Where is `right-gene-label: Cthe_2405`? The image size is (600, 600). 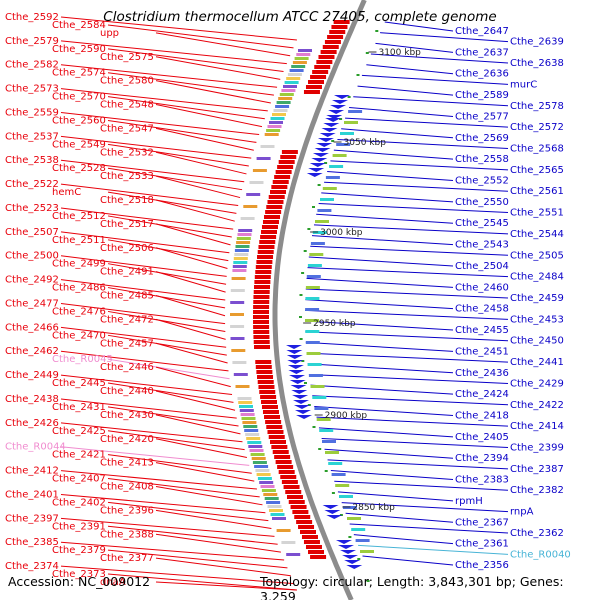 right-gene-label: Cthe_2405 is located at coordinates (482, 437).